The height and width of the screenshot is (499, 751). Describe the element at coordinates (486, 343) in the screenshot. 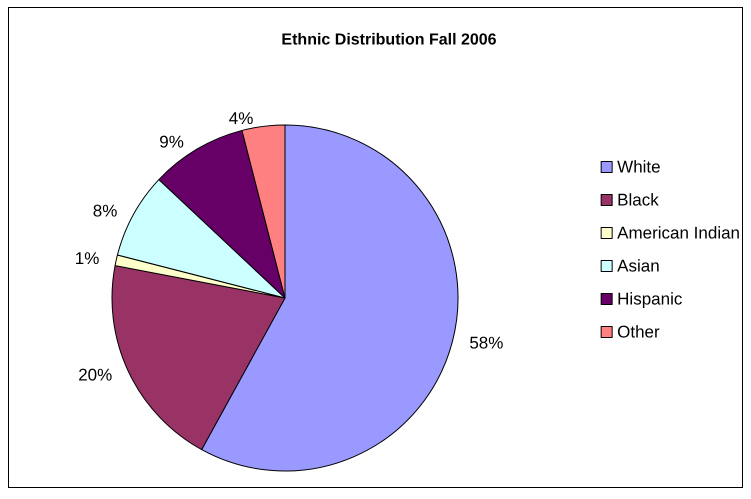

I see `data-label: 58%` at that location.